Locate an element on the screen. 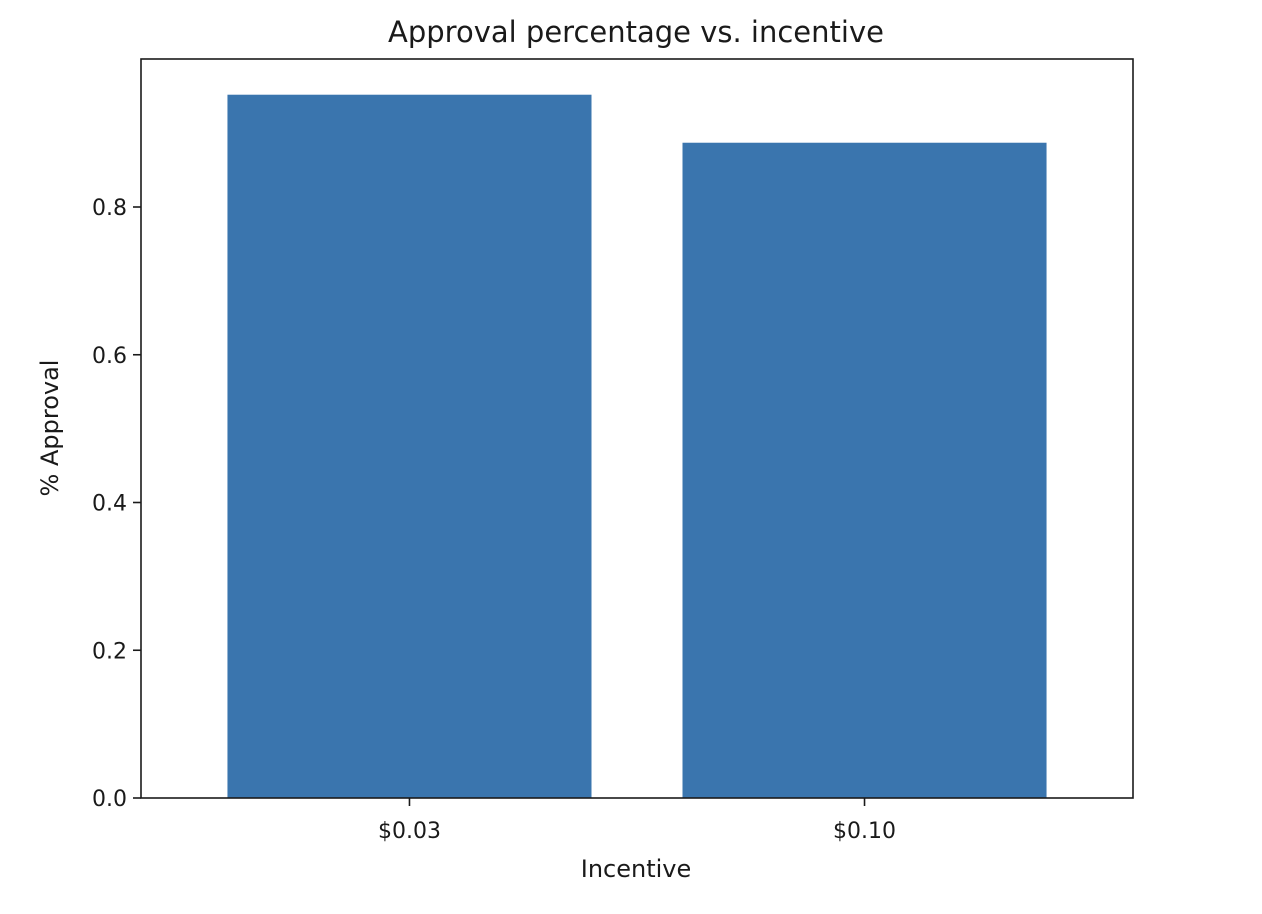 This screenshot has width=1262, height=914. x-axis-ticks: $0.03 $0.10 is located at coordinates (637, 821).